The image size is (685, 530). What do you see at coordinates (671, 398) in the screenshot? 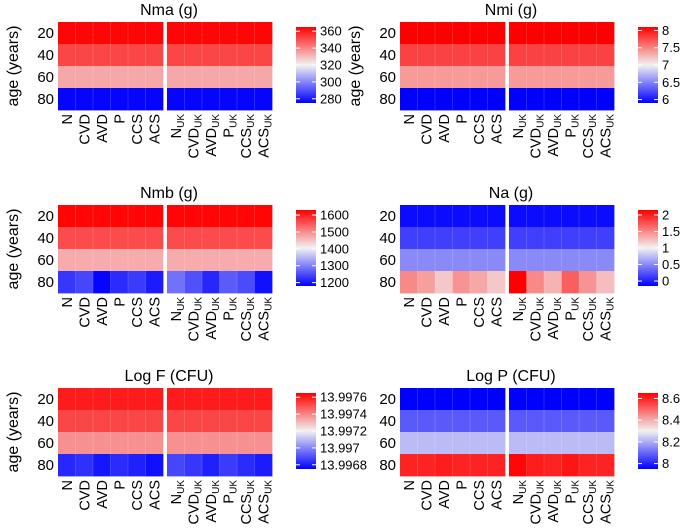
I see `colorbar-tick-label: 8.6` at bounding box center [671, 398].